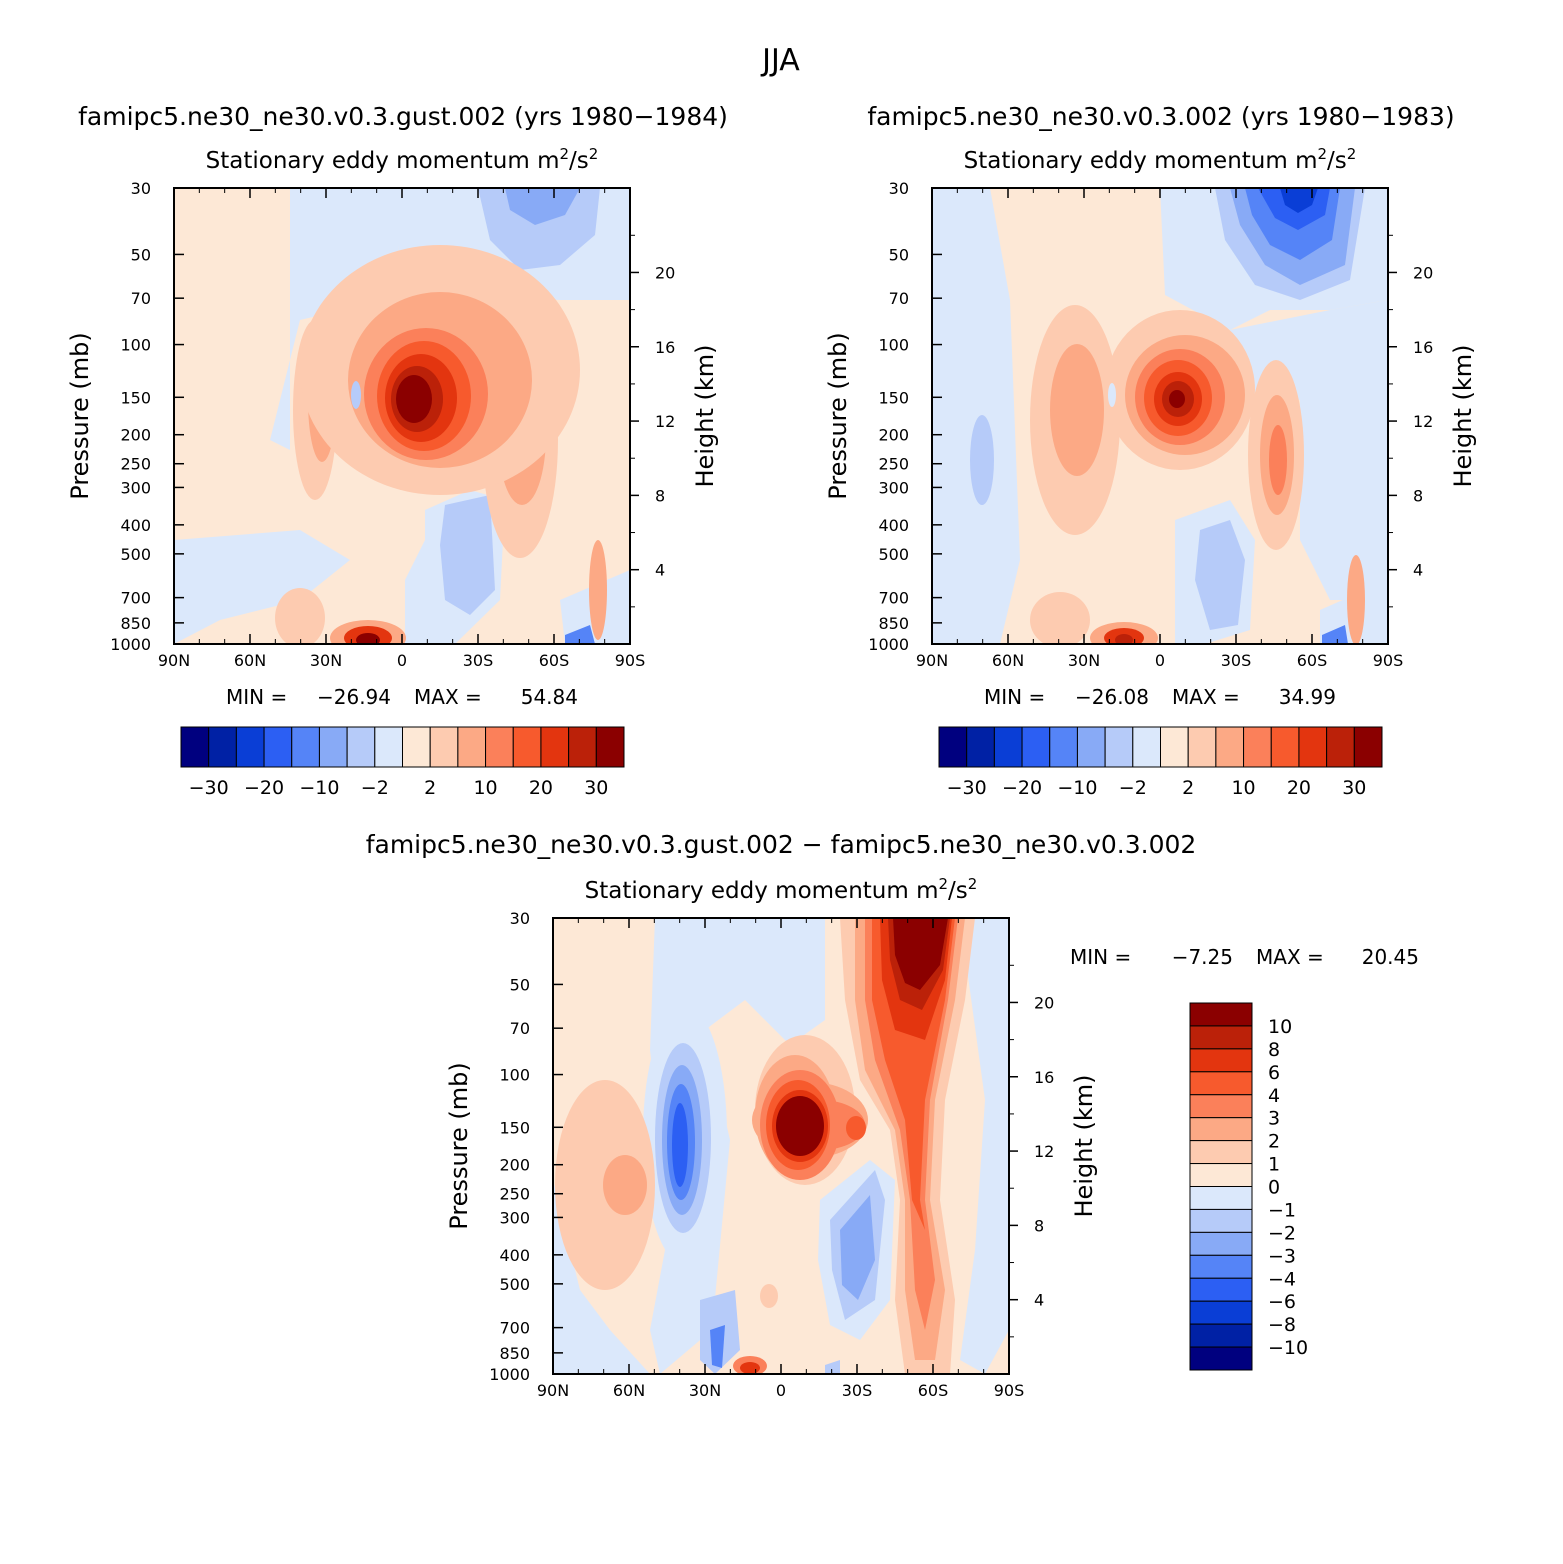 This screenshot has height=1564, width=1563. I want to click on y-tick-label: 150, so click(135, 397).